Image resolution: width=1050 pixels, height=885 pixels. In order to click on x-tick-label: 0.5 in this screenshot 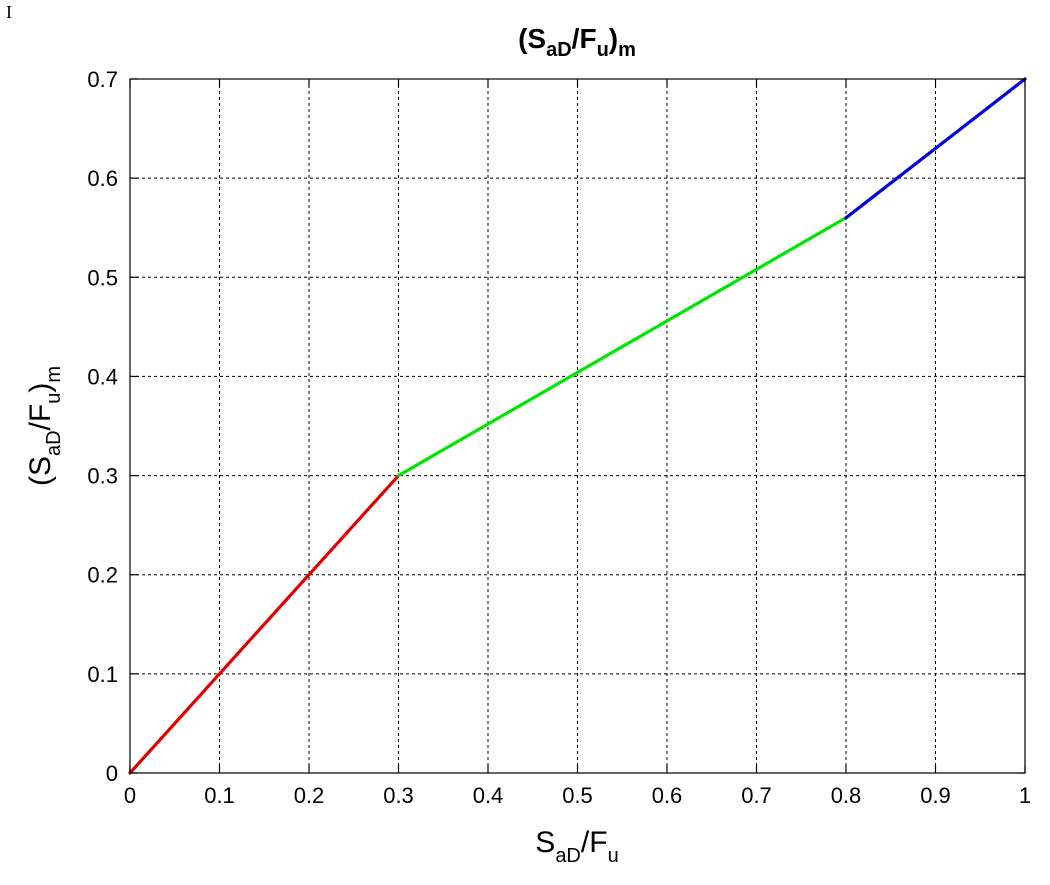, I will do `click(577, 795)`.